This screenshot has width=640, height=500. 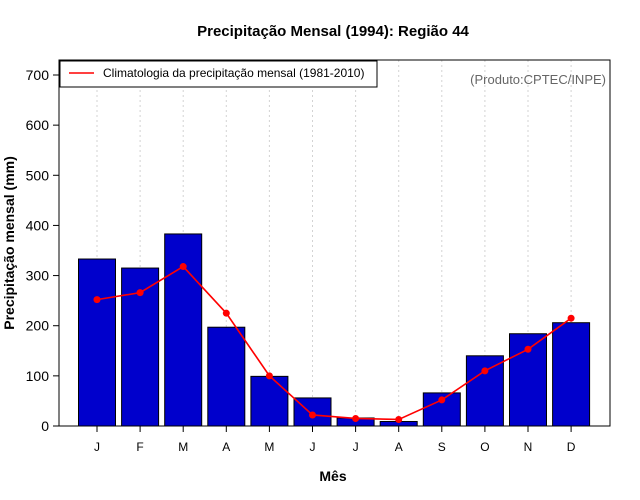 I want to click on x-tick-label: D, so click(x=571, y=447).